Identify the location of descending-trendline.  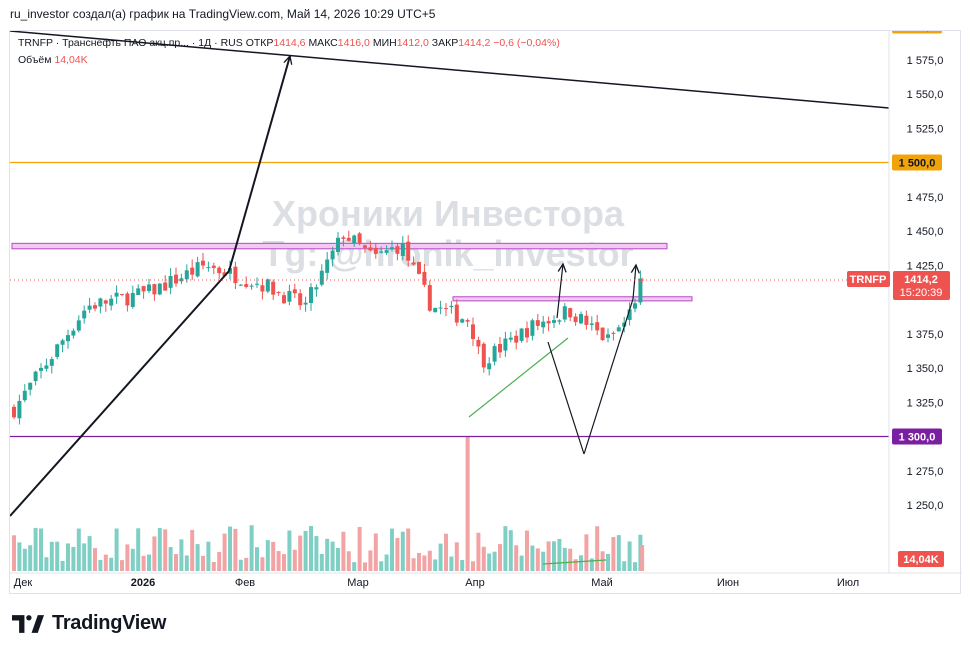
(450, 70).